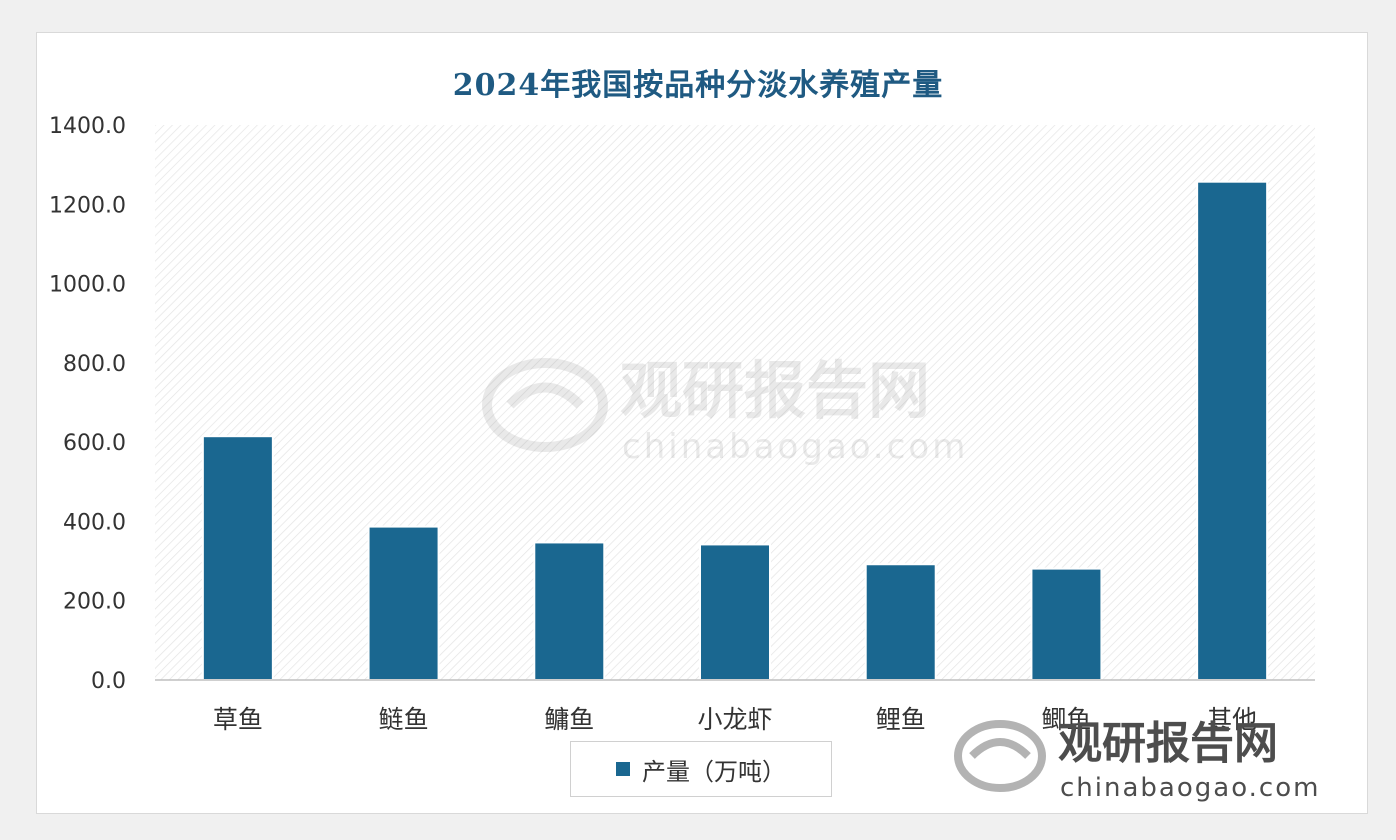  I want to click on y-tick-label: 200.0, so click(94, 602).